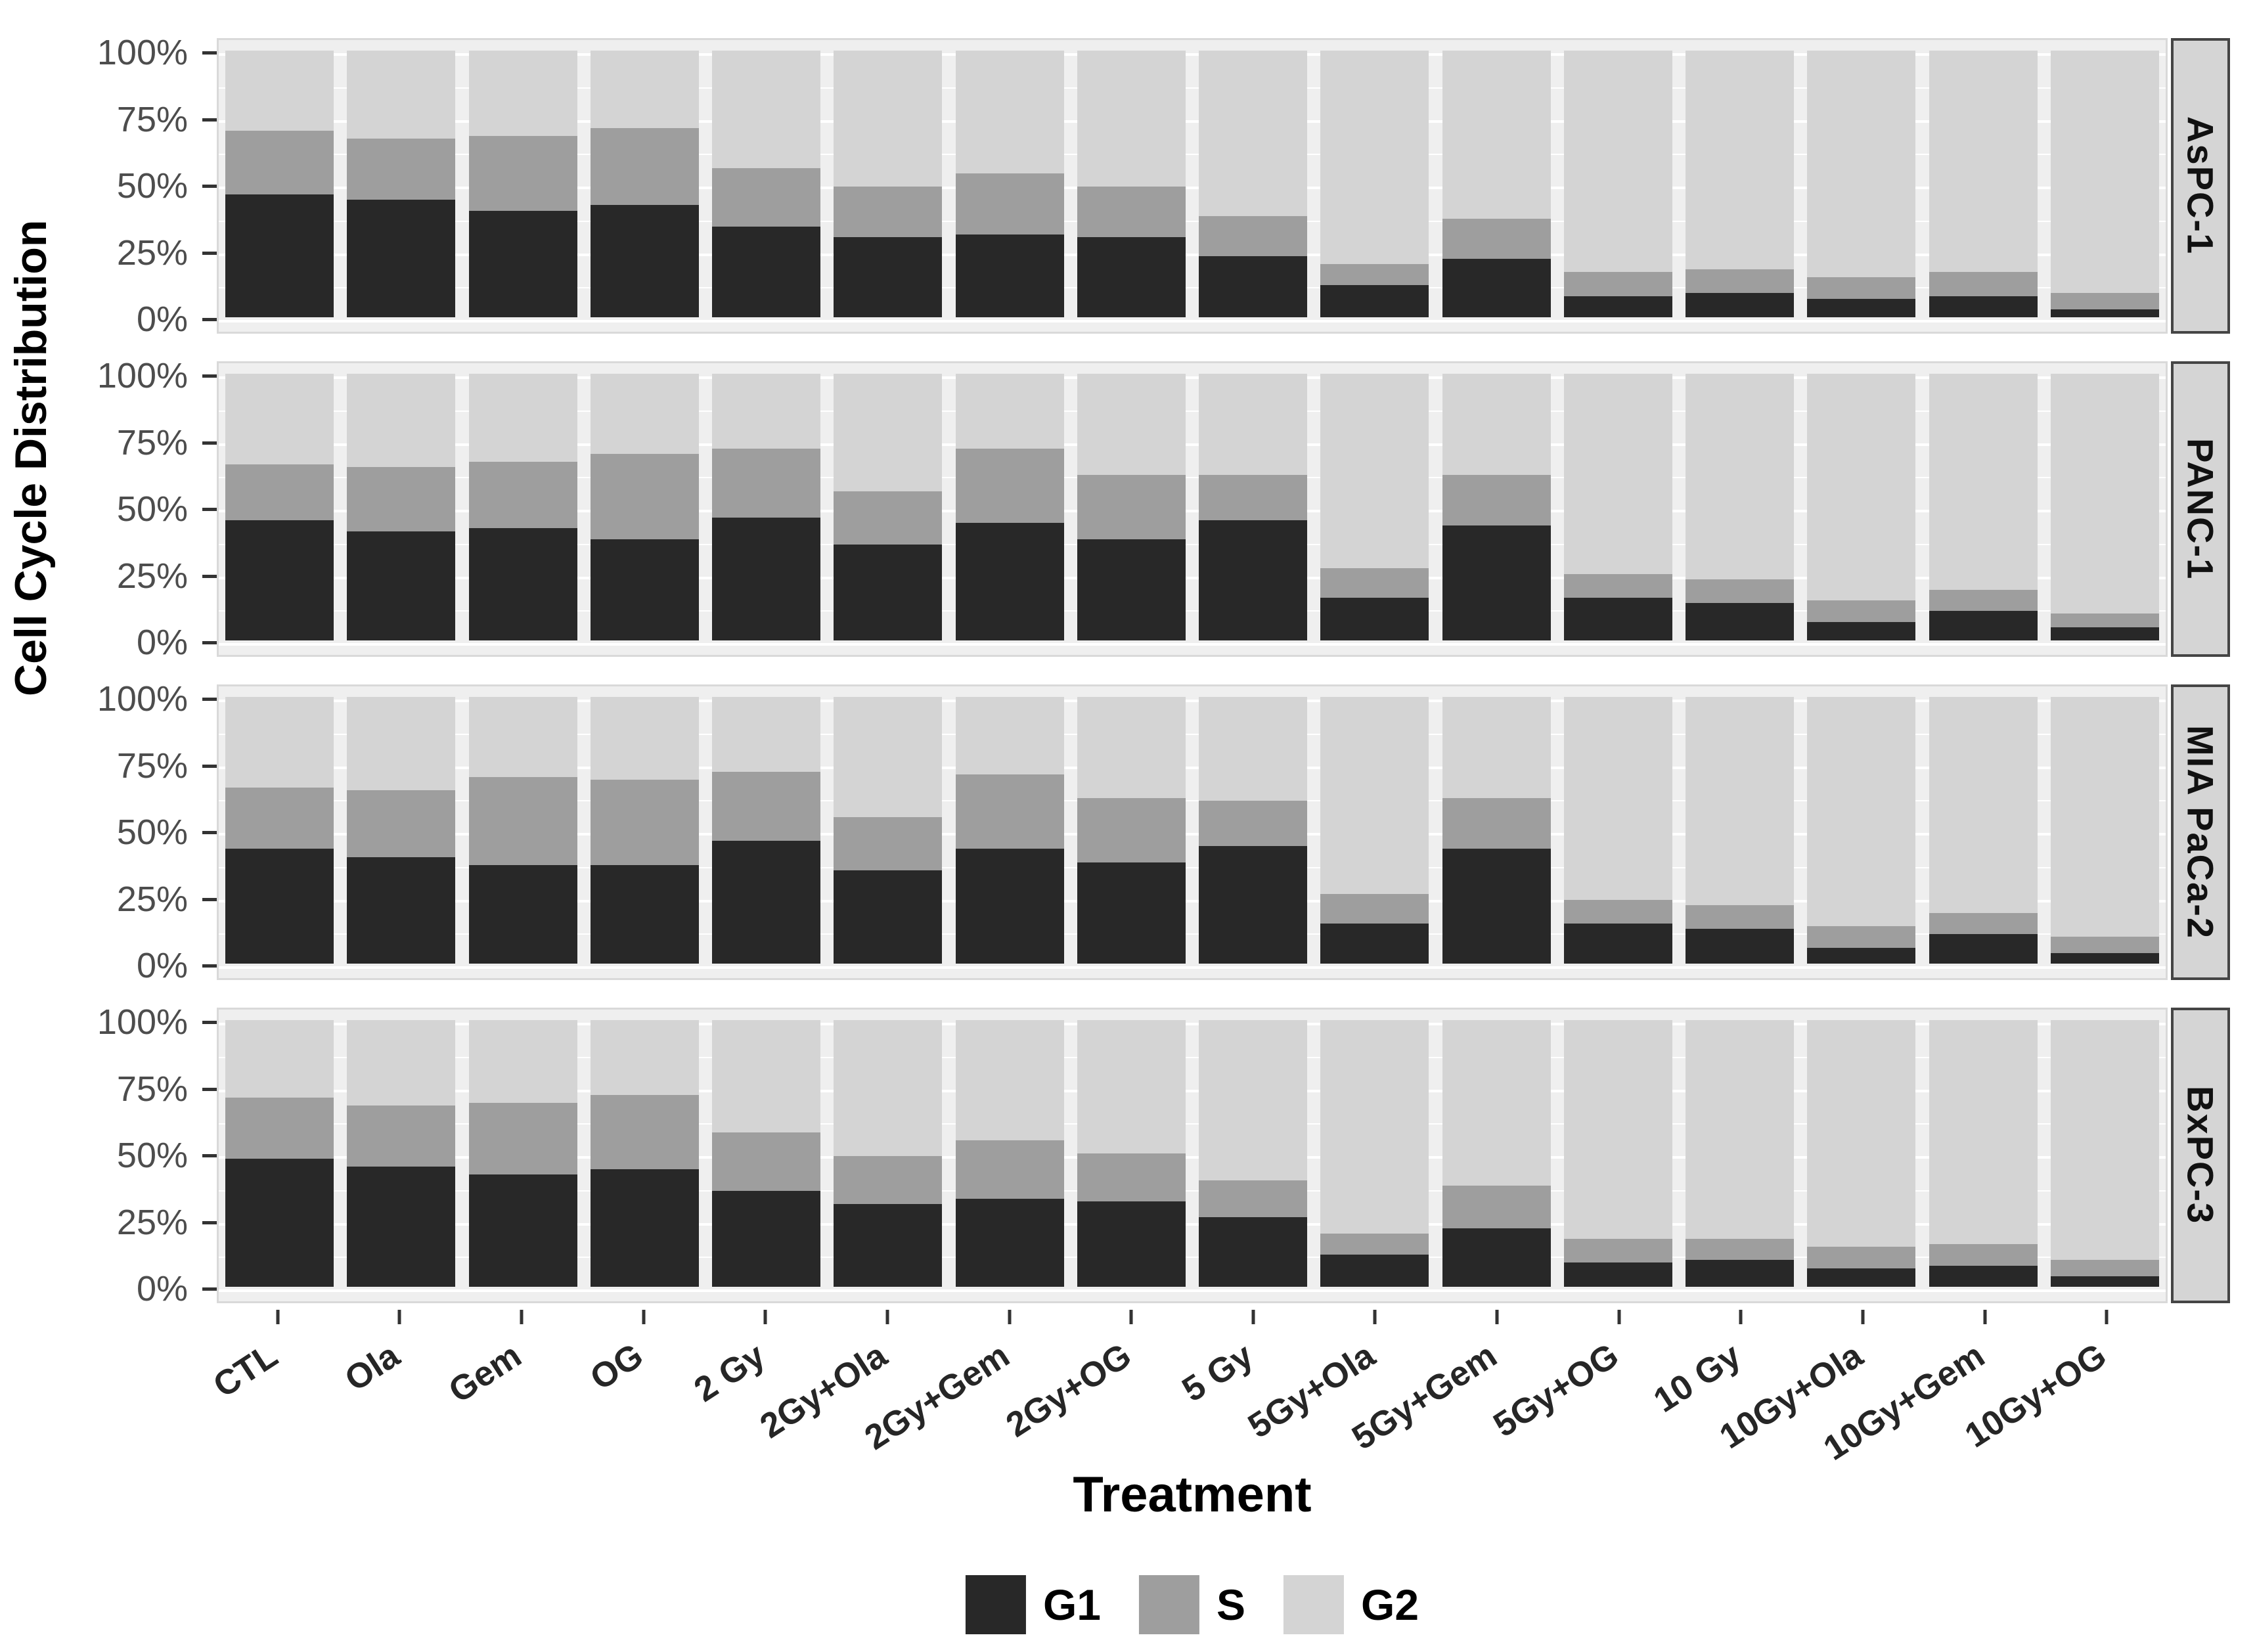 This screenshot has height=1652, width=2255. Describe the element at coordinates (1131, 830) in the screenshot. I see `stacked-bar-2gy+og` at that location.